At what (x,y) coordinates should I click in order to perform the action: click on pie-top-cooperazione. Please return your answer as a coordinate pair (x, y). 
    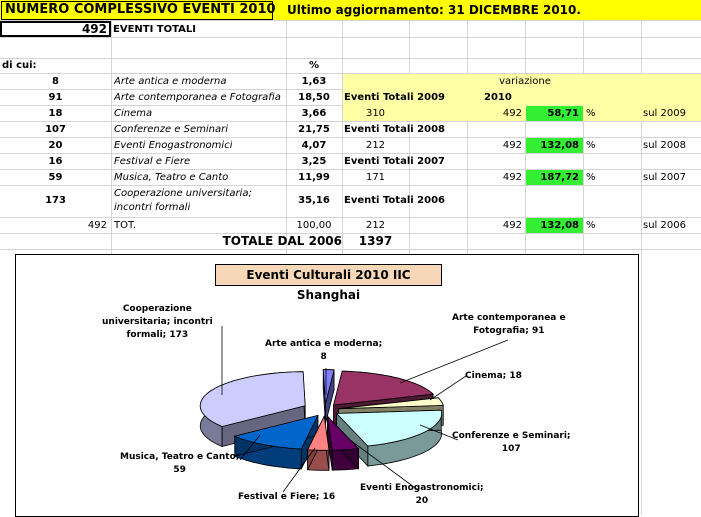
    Looking at the image, I should click on (252, 399).